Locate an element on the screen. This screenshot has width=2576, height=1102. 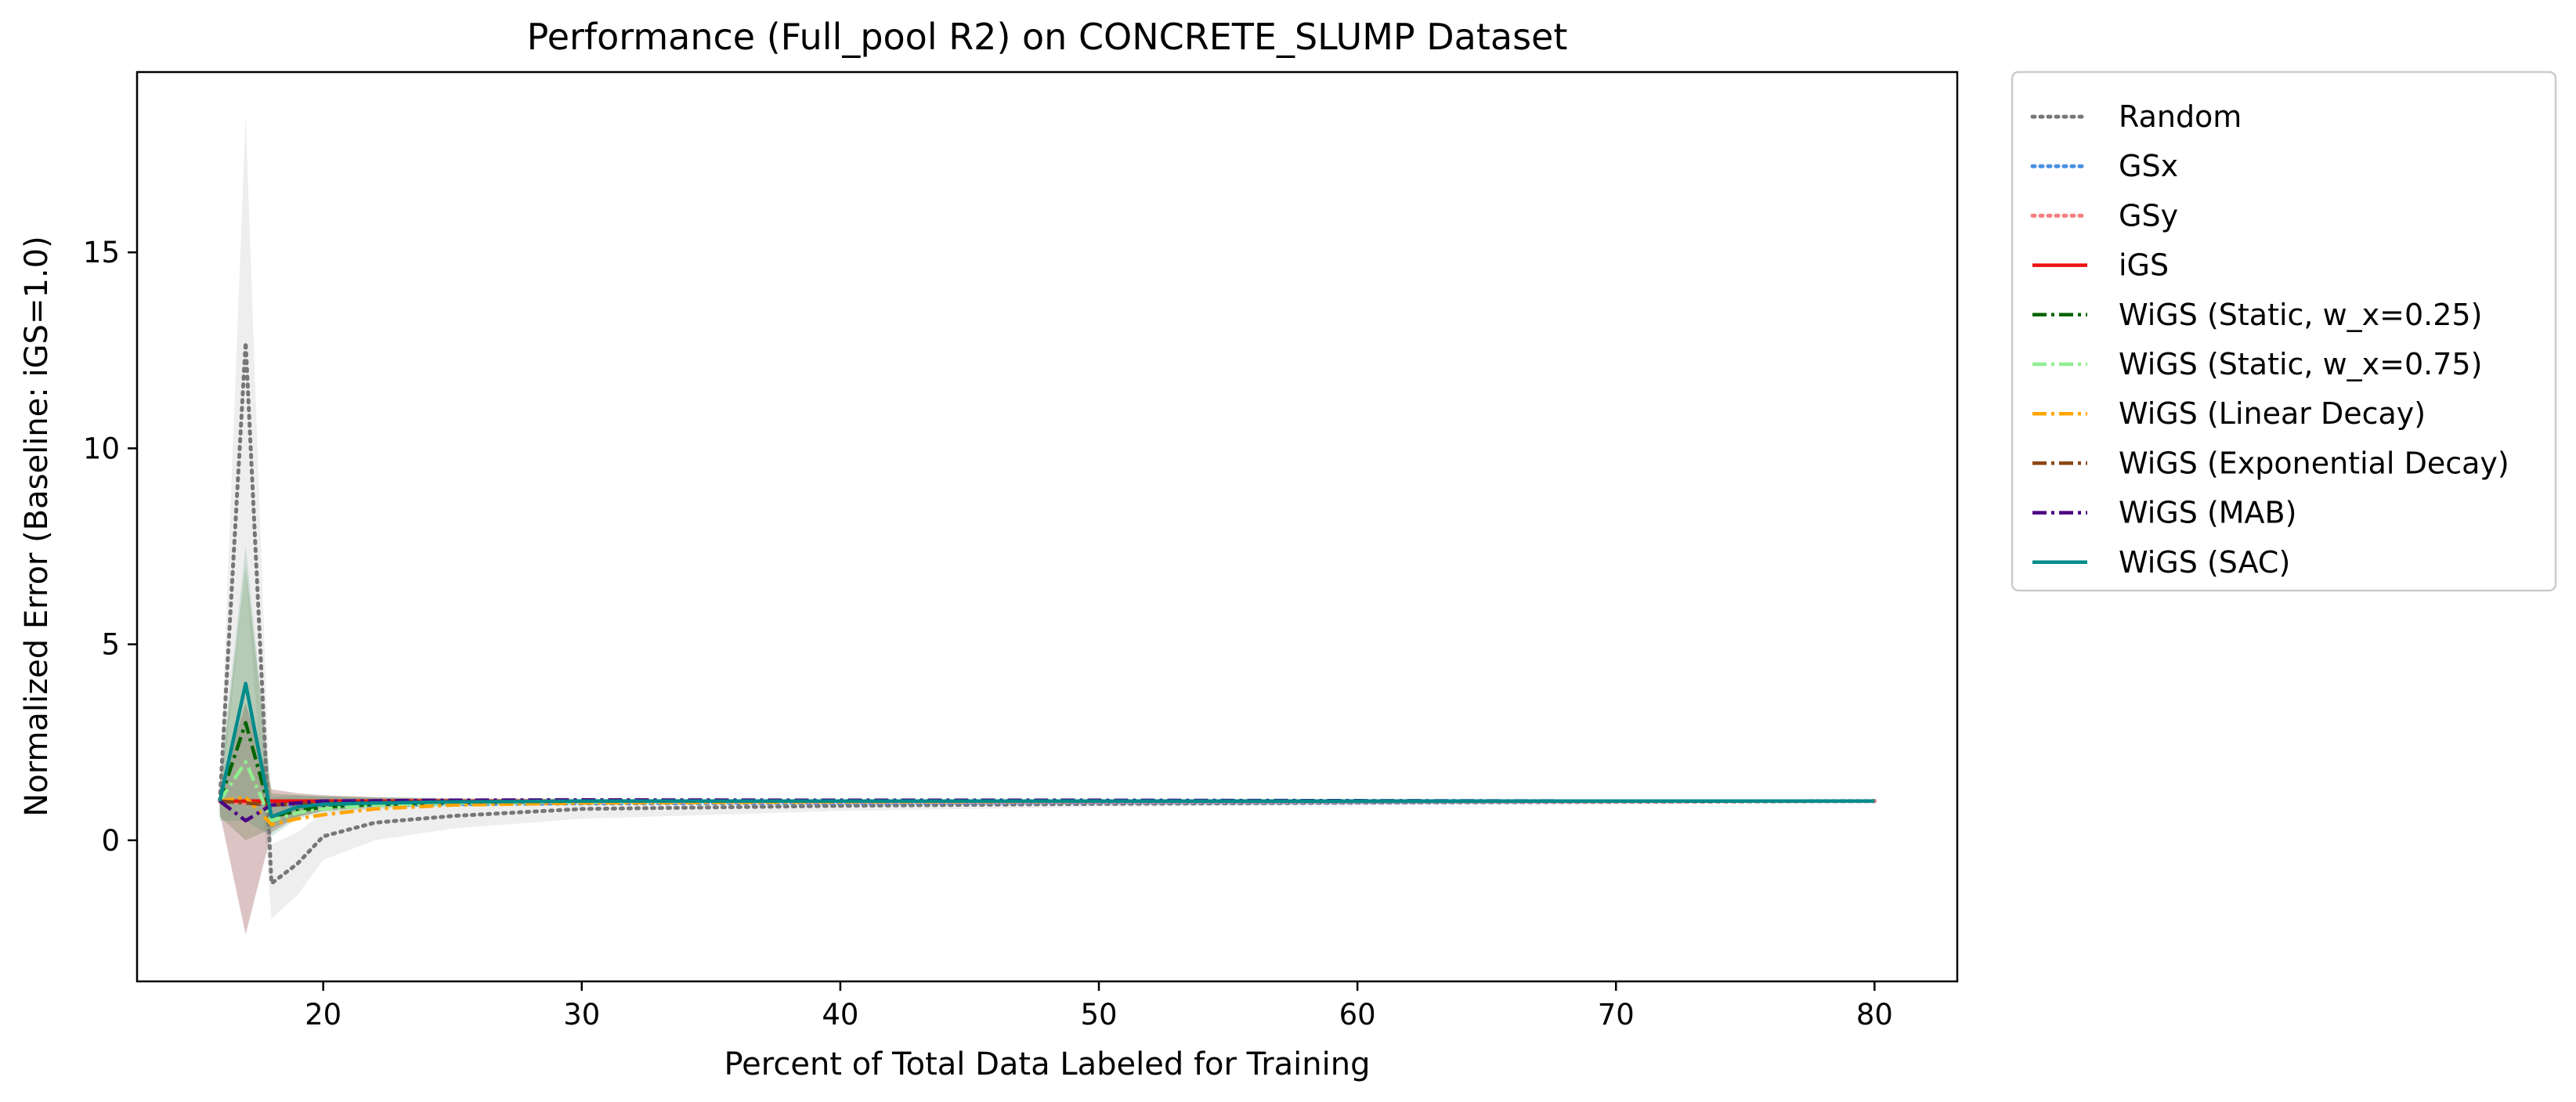
legend-label-random: Random is located at coordinates (2180, 117).